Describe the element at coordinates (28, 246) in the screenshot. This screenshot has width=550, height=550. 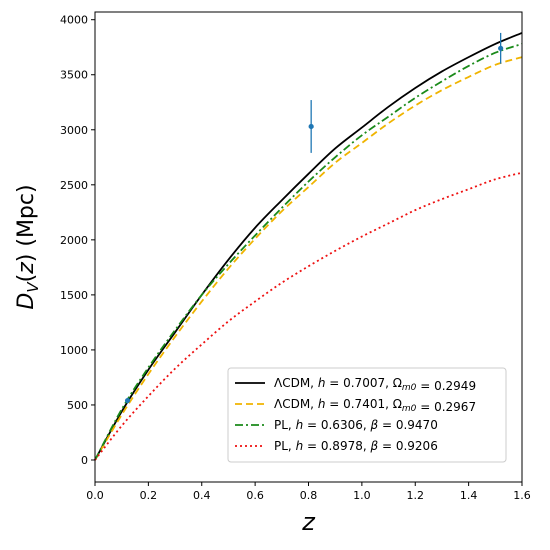
I see `y-axis-label: DV(z) (Mpc)` at that location.